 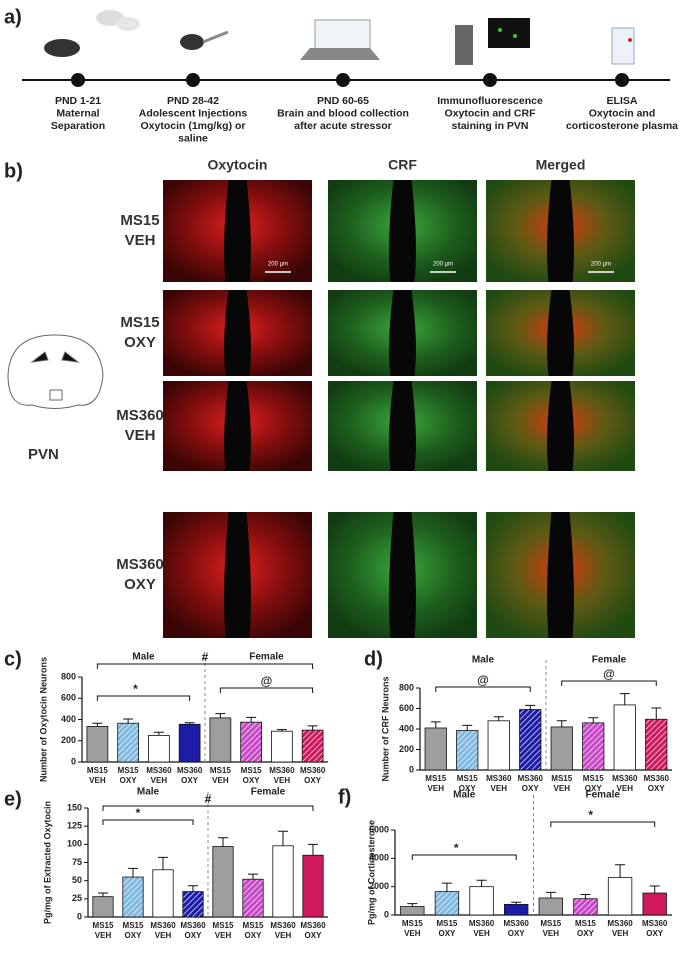 What do you see at coordinates (193, 113) in the screenshot?
I see `timeline-label: Adolescent Injections` at bounding box center [193, 113].